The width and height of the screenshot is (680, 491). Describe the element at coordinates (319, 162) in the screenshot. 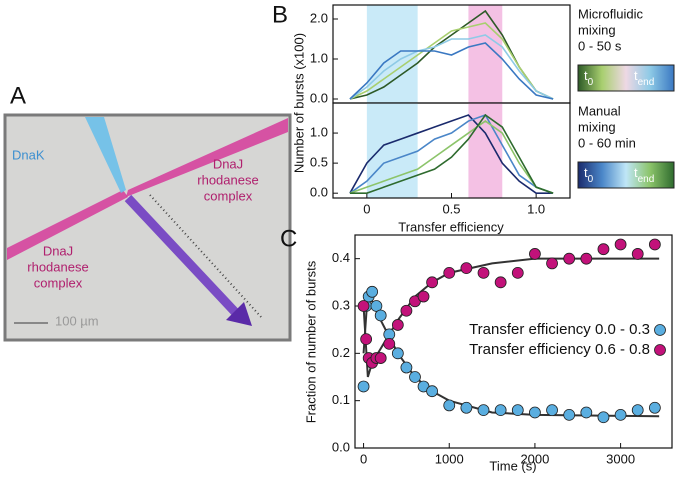

I see `y-tick-label: 0.5` at that location.